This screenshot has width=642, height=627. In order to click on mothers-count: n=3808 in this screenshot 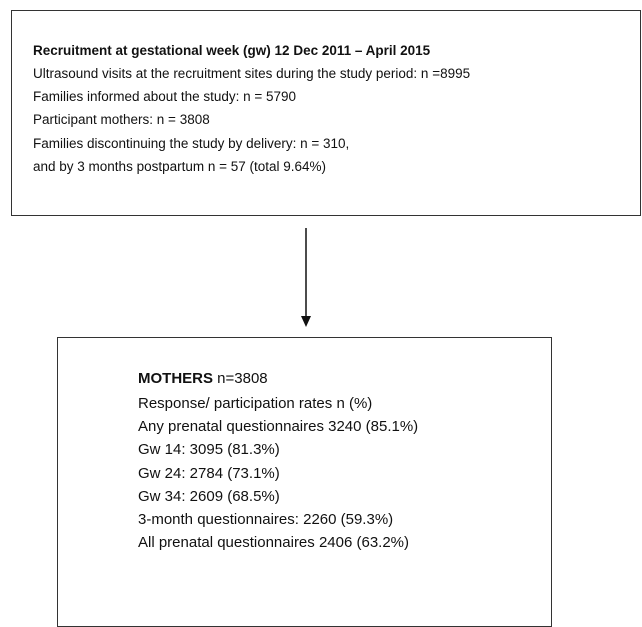, I will do `click(242, 378)`.